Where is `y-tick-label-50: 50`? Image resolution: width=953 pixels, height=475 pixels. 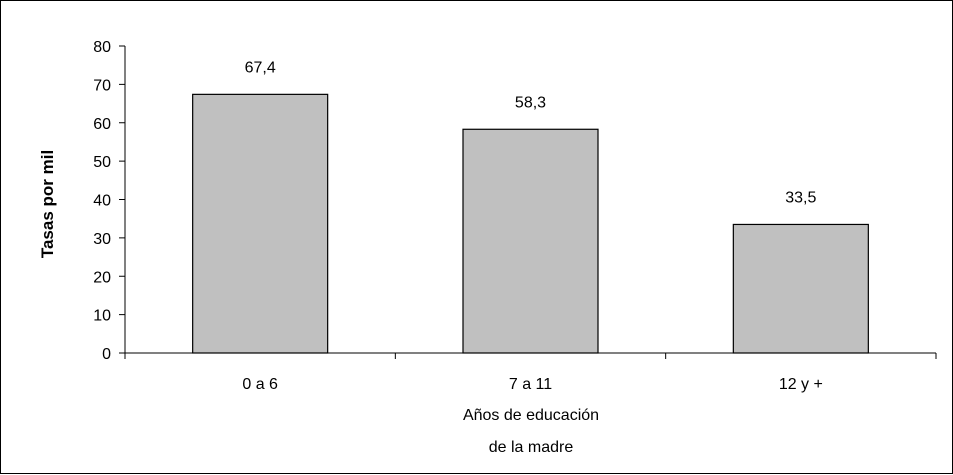 y-tick-label-50: 50 is located at coordinates (102, 162).